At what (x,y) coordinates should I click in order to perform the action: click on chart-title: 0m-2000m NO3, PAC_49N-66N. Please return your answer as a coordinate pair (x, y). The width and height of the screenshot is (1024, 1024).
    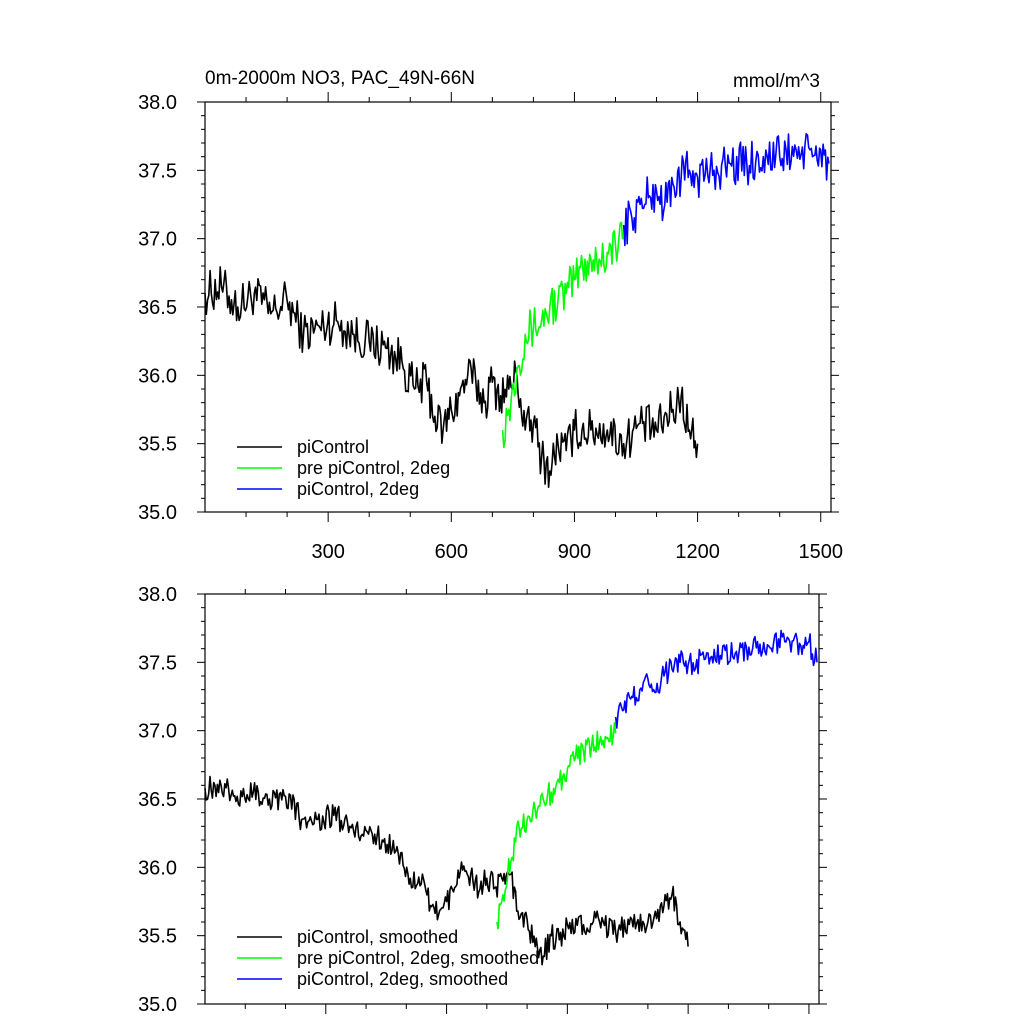
    Looking at the image, I should click on (340, 78).